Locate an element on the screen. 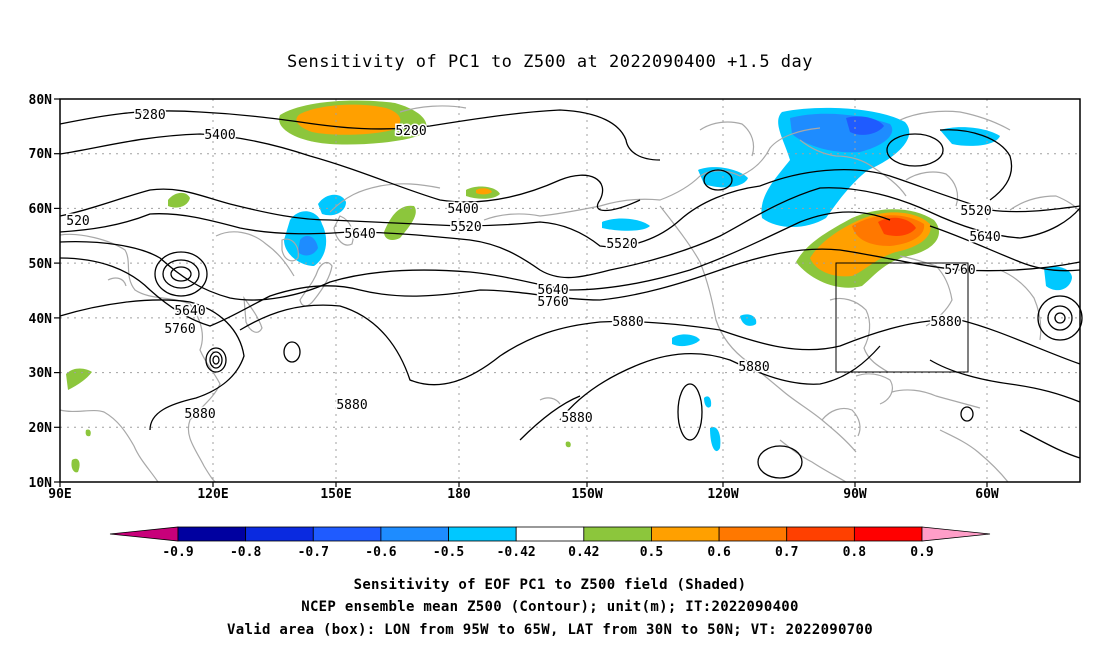 The height and width of the screenshot is (650, 1100). colorbar-label: -0.5 is located at coordinates (448, 552).